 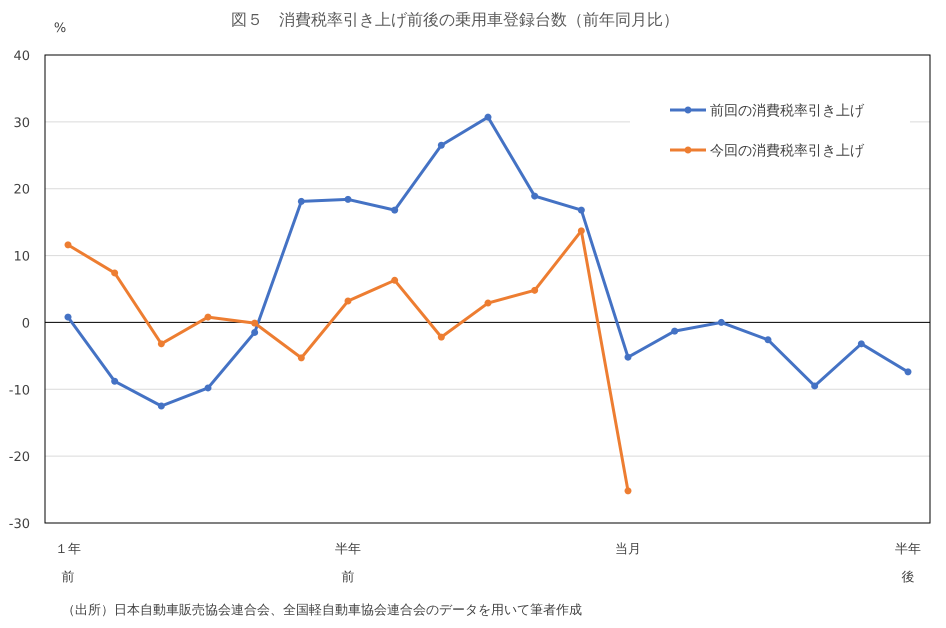 I want to click on y-tick-label: 30, so click(x=21, y=123).